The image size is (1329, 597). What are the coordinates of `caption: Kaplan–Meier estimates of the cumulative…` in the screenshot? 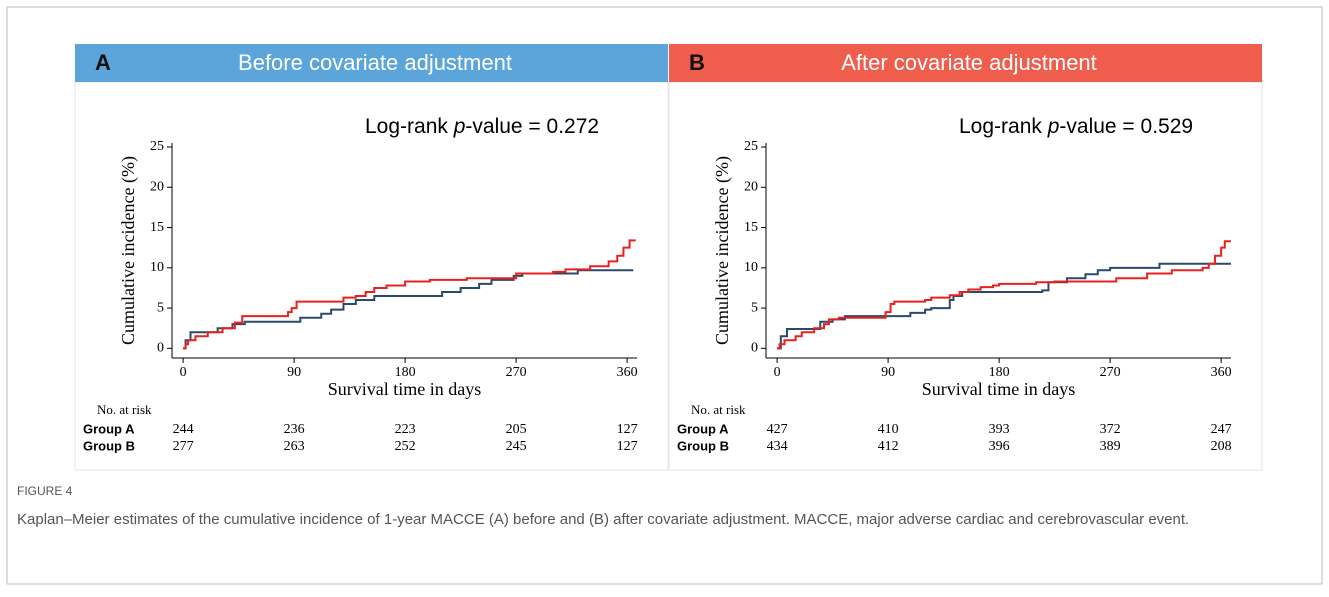 It's located at (603, 519).